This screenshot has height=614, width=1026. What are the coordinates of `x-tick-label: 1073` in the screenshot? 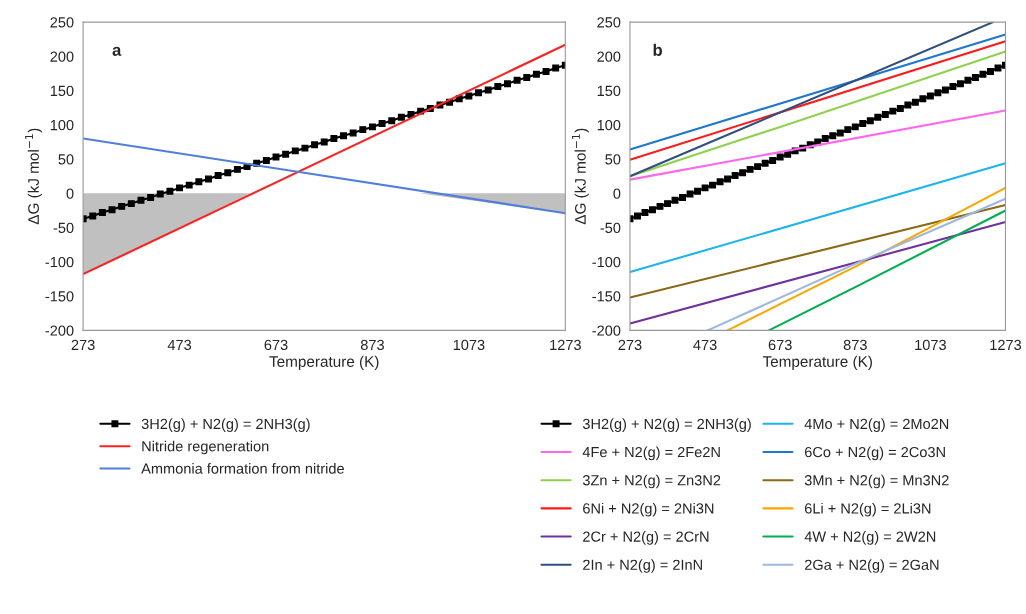 It's located at (930, 345).